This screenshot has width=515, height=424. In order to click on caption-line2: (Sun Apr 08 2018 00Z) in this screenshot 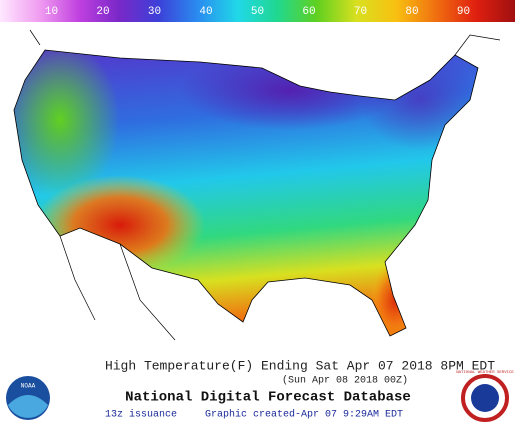, I will do `click(345, 381)`.